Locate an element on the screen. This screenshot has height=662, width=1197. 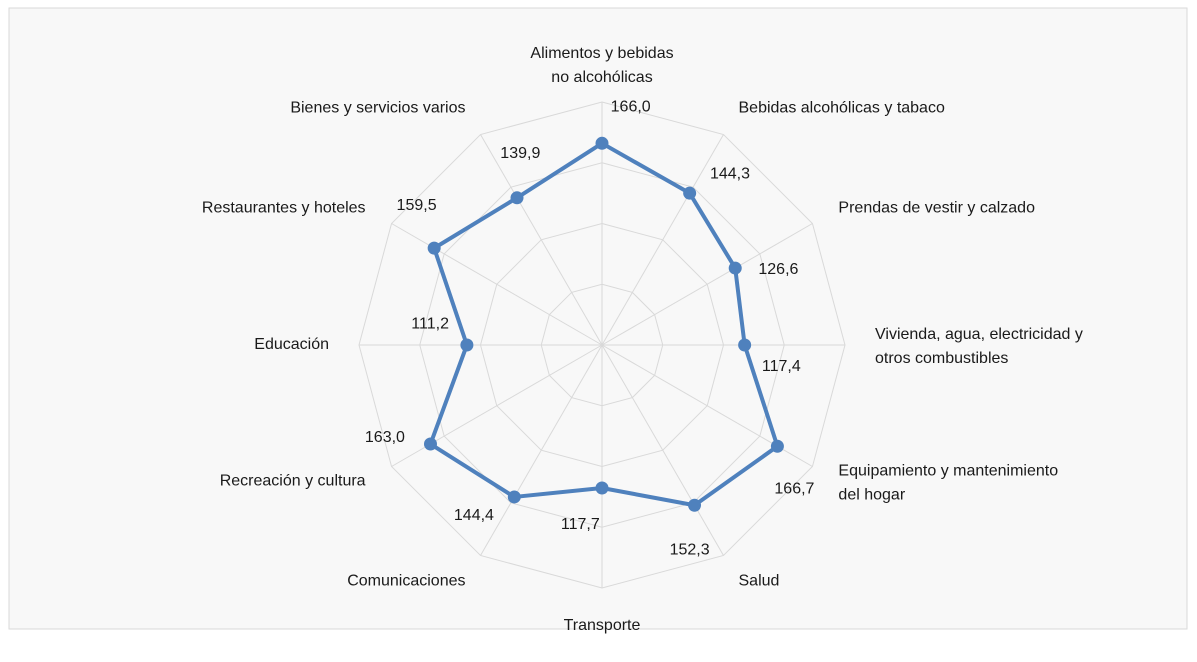
value-label: 166,7 is located at coordinates (794, 489).